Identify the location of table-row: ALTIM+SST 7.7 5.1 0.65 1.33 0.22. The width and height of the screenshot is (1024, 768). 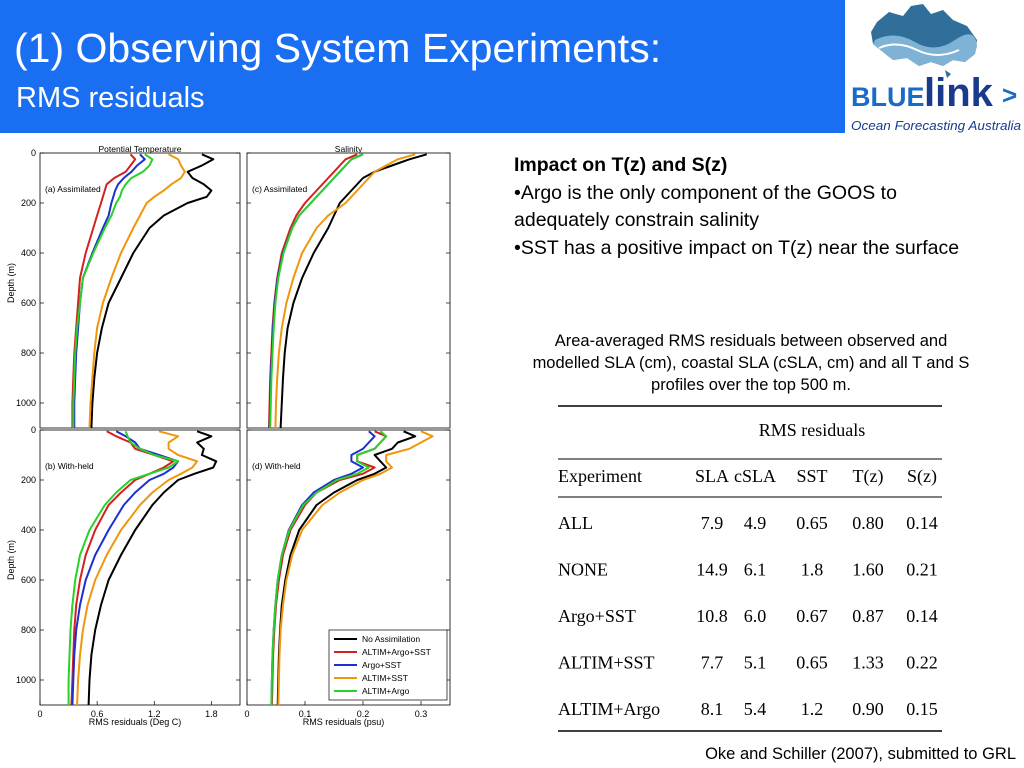
(748, 663).